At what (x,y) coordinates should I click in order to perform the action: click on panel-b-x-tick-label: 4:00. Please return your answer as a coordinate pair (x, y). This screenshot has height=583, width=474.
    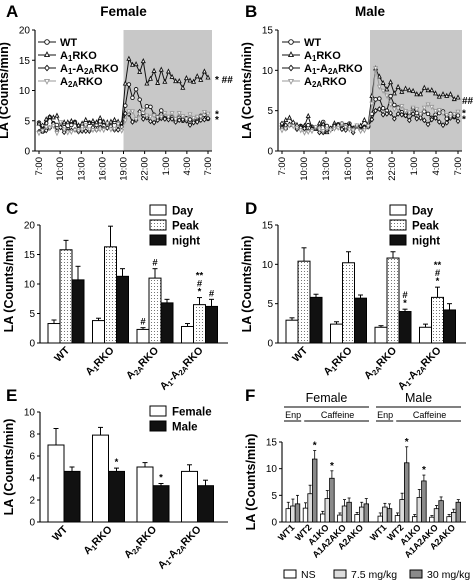
    Looking at the image, I should click on (436, 166).